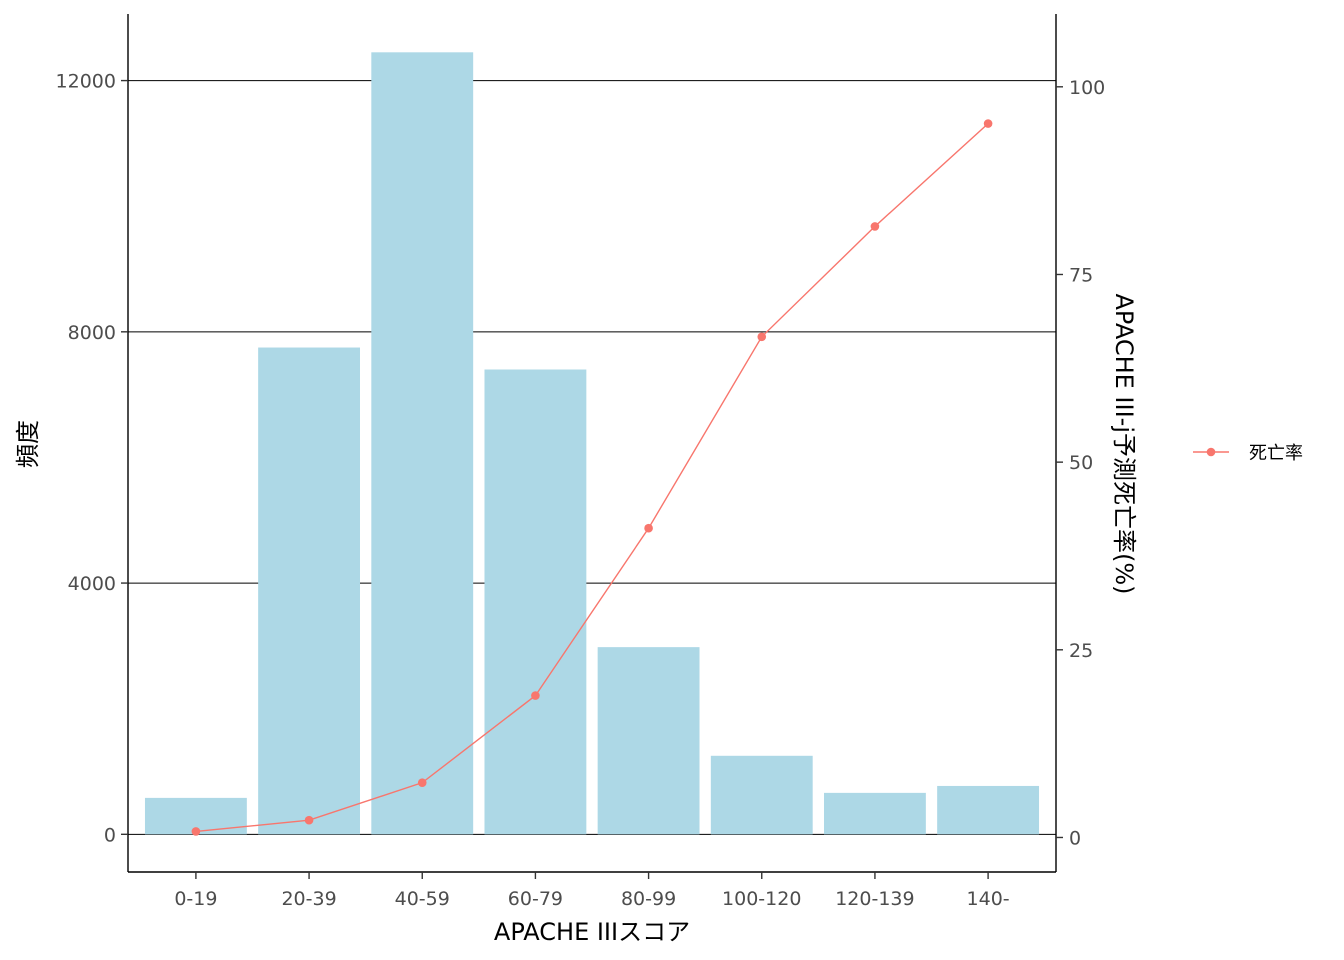 This screenshot has width=1344, height=960. I want to click on y2-tick-label: 75, so click(1081, 275).